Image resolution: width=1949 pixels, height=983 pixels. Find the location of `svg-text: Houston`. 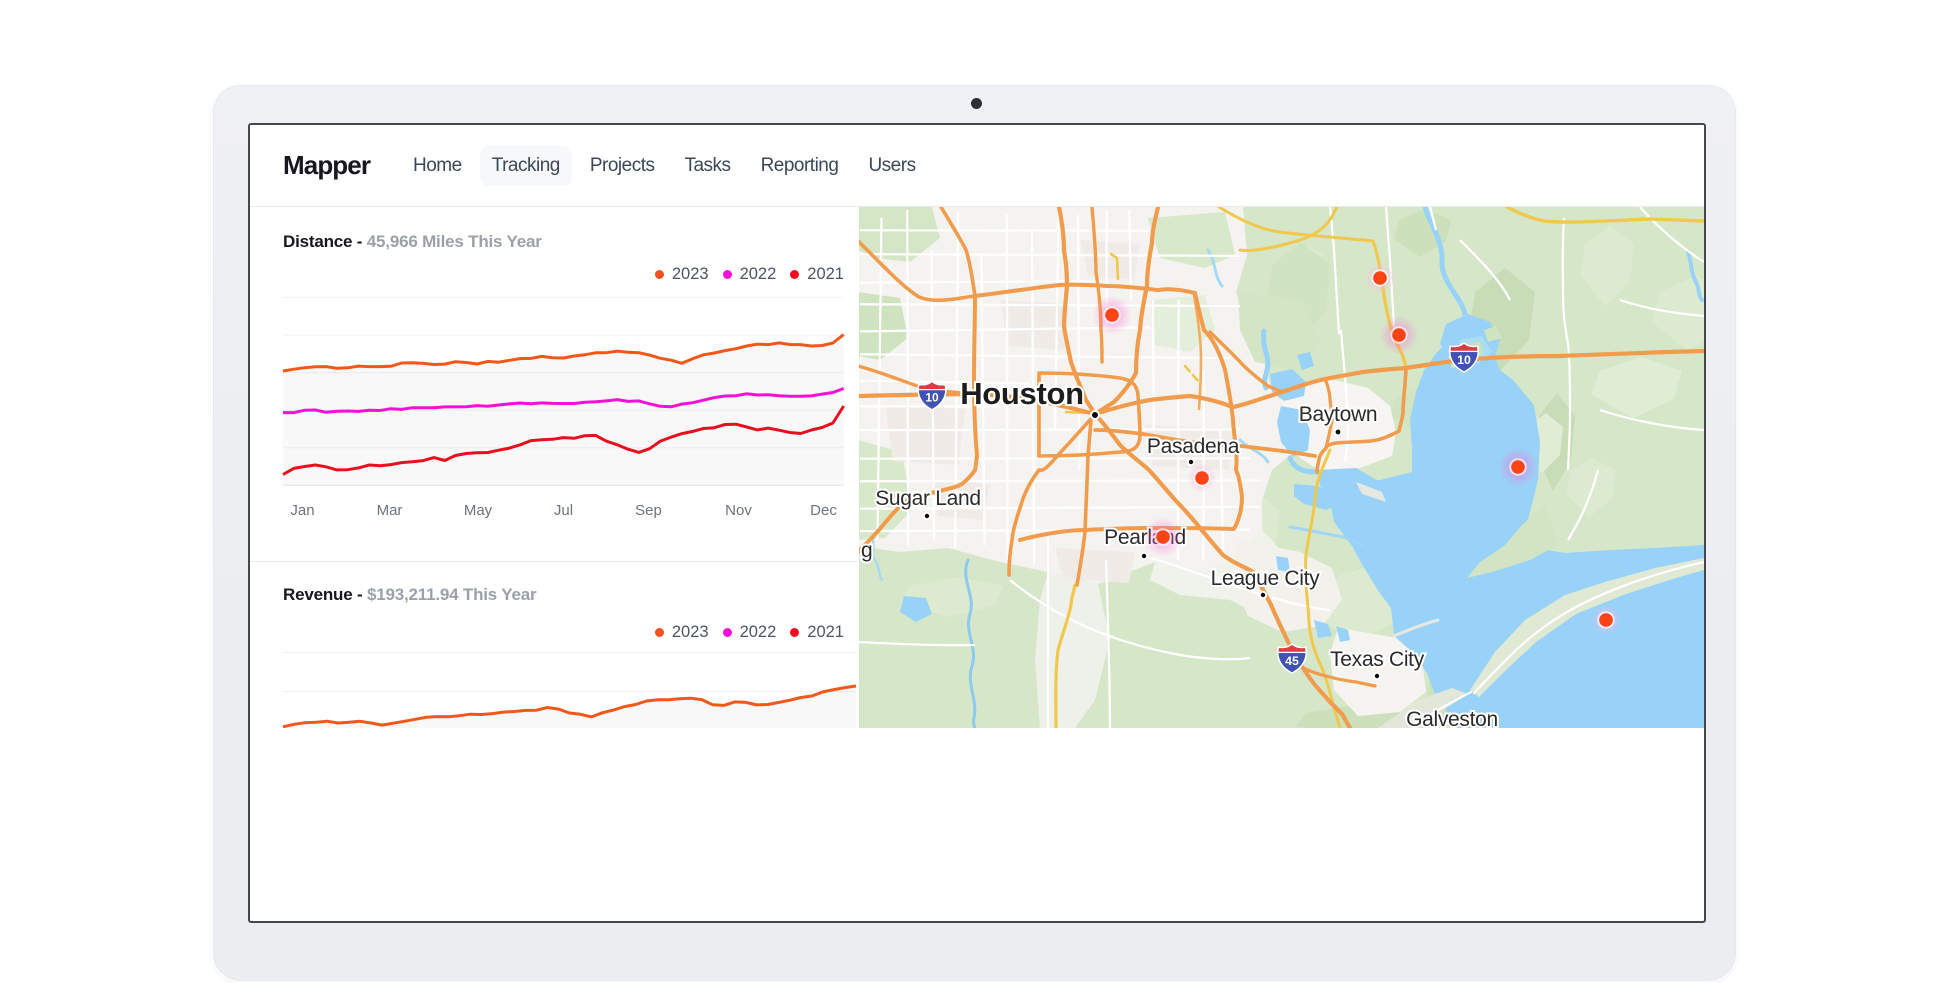

svg-text: Houston is located at coordinates (1022, 393).